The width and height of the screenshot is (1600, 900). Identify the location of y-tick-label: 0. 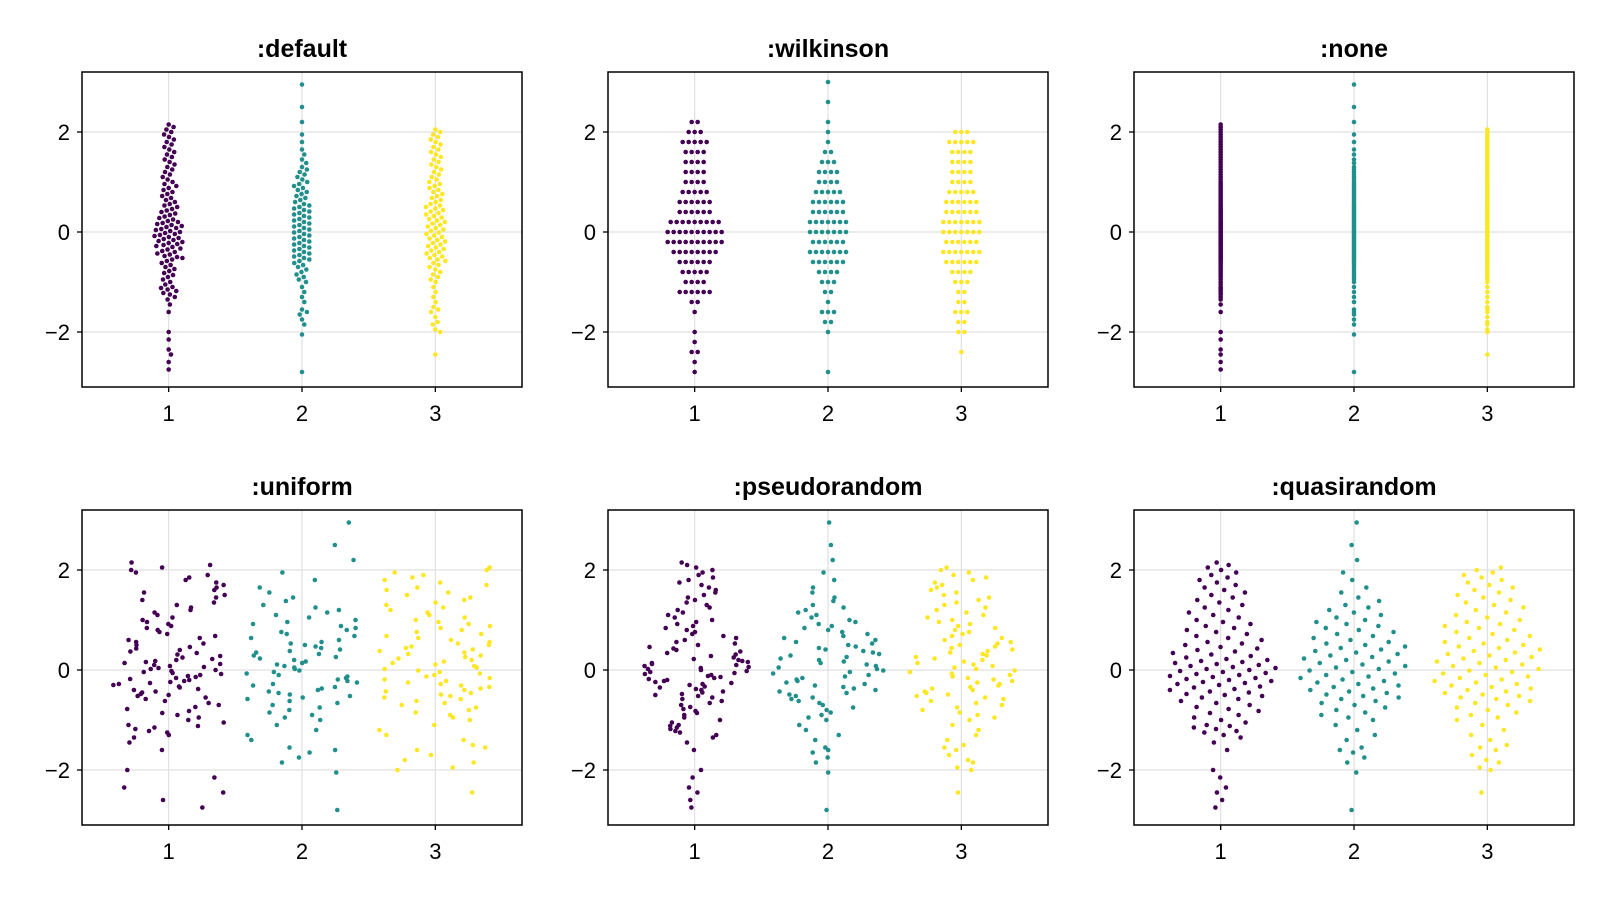
(64, 232).